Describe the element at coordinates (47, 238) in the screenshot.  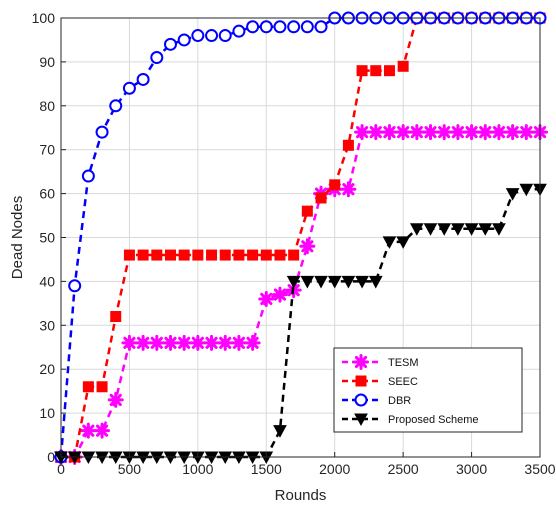
I see `y-tick-label: 50` at that location.